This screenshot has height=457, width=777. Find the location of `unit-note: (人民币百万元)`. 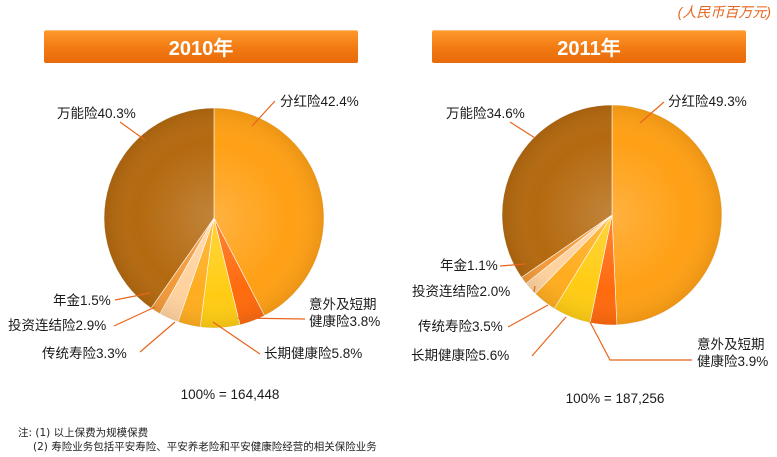

unit-note: (人民币百万元) is located at coordinates (724, 12).